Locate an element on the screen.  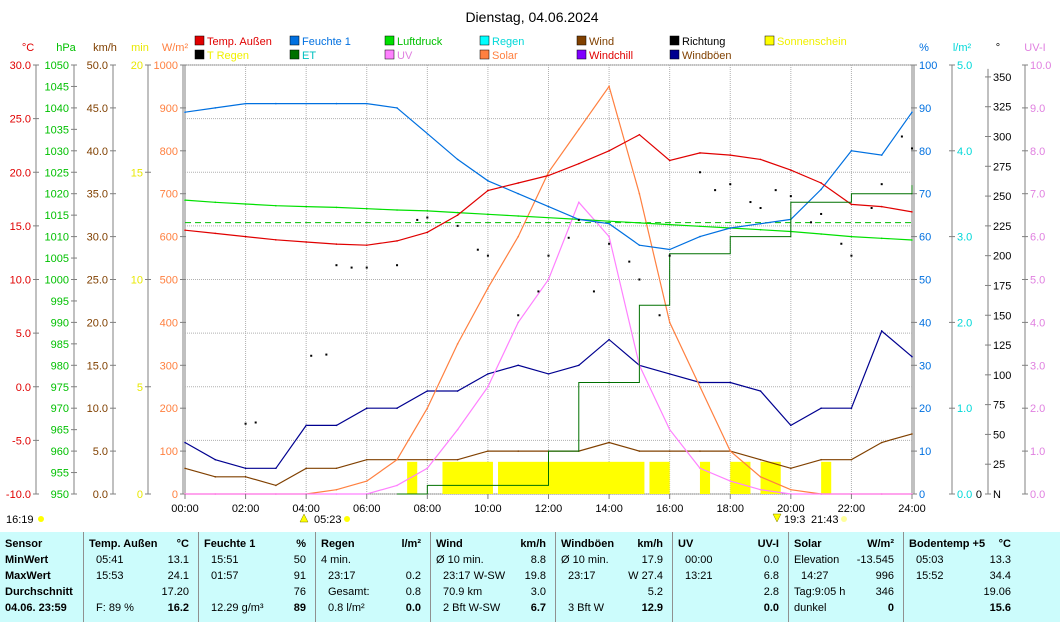
axis-tick-label: 5.0 is located at coordinates (1037, 281).